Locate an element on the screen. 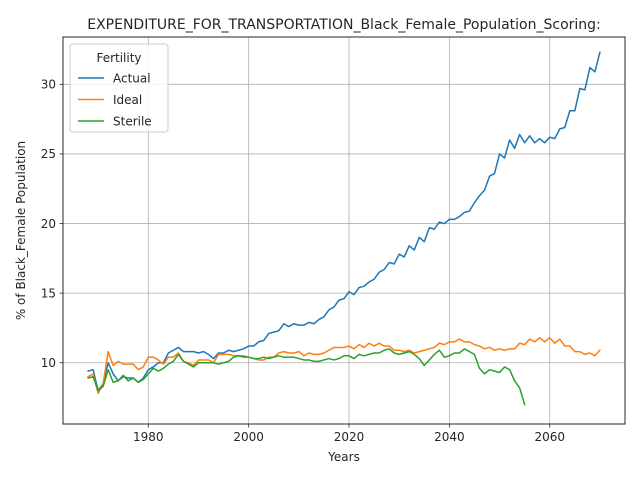 The height and width of the screenshot is (480, 640). x-axis-label: Years is located at coordinates (343, 457).